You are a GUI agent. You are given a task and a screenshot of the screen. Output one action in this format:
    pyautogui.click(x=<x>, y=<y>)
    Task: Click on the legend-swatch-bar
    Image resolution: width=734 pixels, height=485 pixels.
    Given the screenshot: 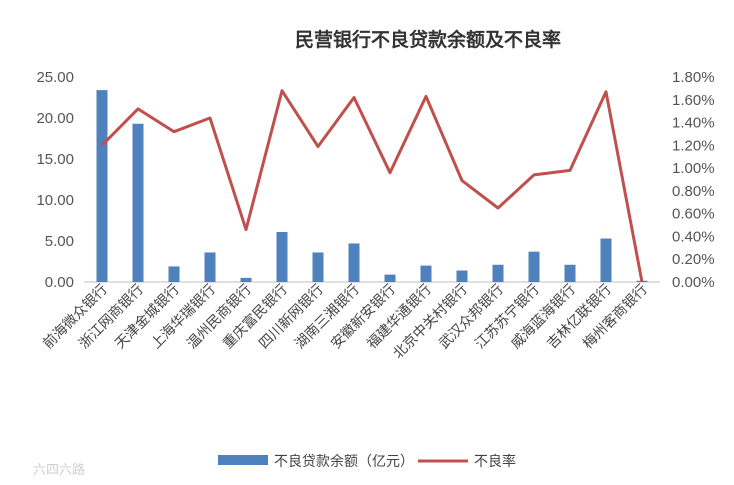 What is the action you would take?
    pyautogui.click(x=243, y=460)
    